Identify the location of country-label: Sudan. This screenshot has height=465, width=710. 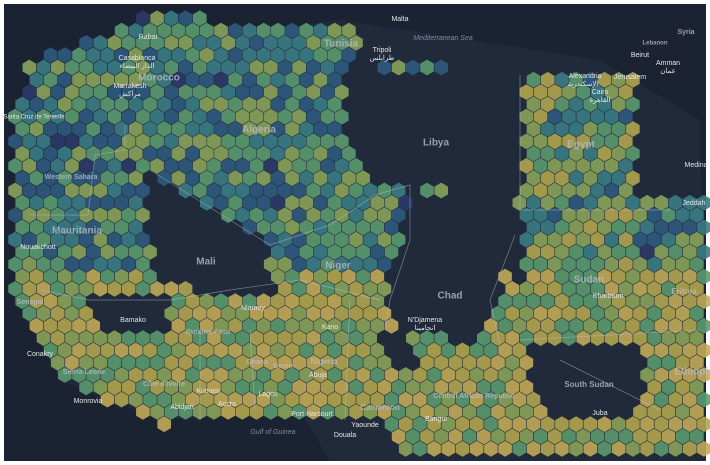
(589, 280).